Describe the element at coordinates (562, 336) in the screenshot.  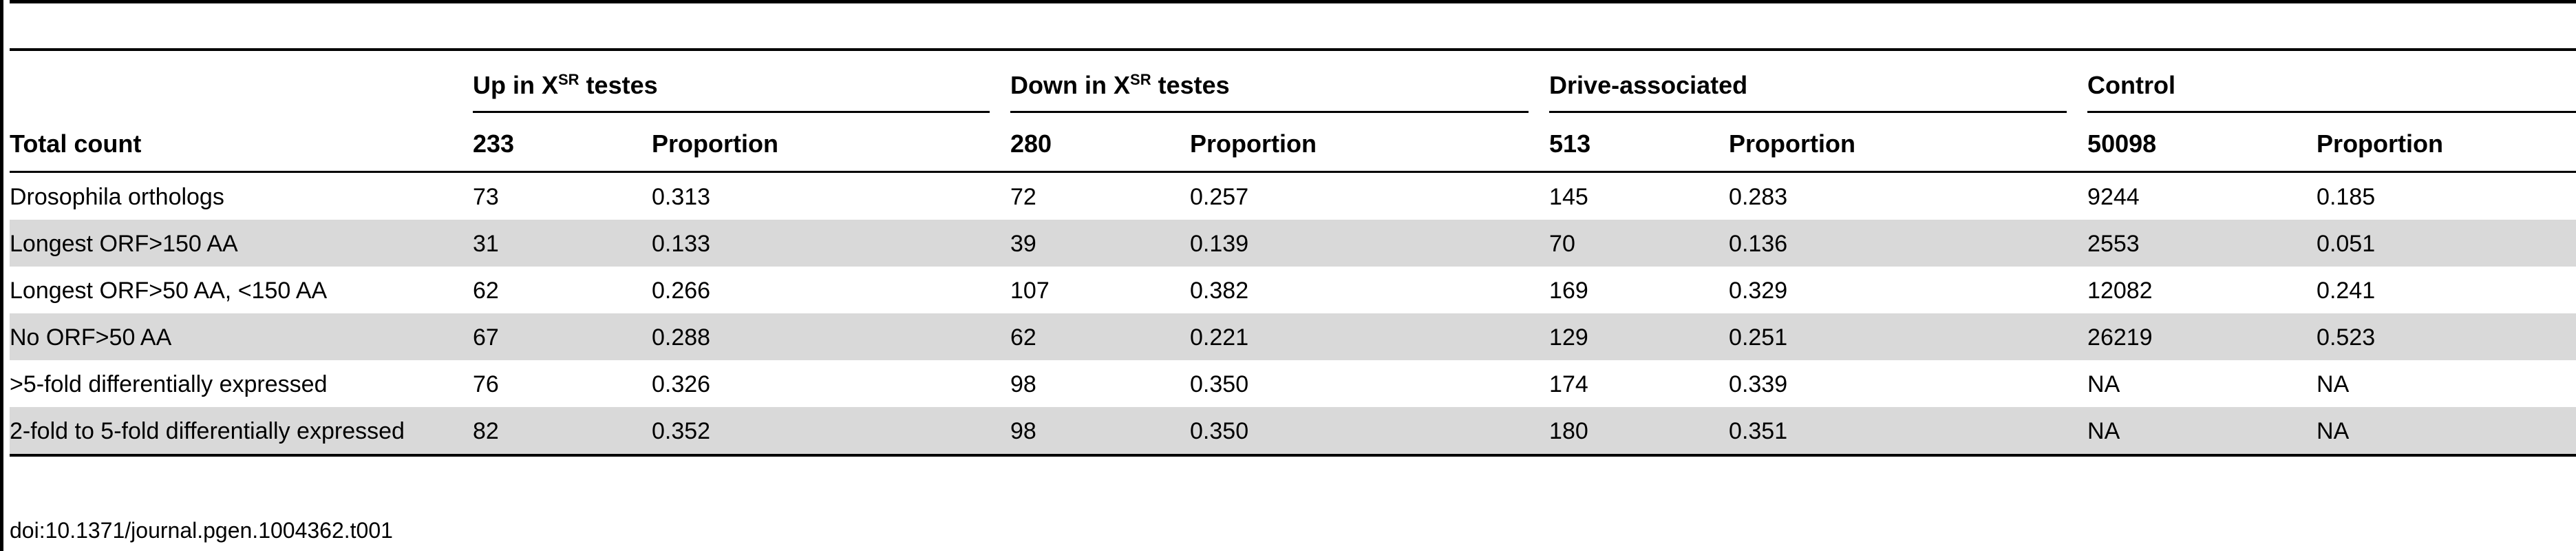
I see `table-cell: 67` at that location.